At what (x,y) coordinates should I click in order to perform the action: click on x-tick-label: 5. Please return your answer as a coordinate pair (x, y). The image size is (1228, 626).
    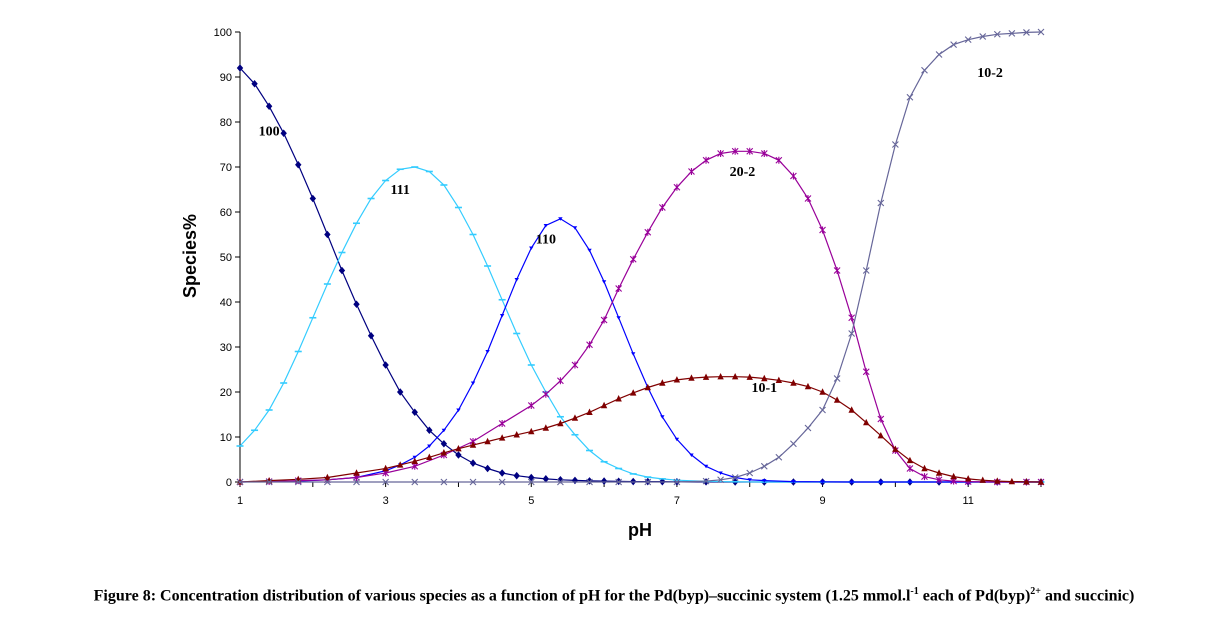
    Looking at the image, I should click on (531, 501).